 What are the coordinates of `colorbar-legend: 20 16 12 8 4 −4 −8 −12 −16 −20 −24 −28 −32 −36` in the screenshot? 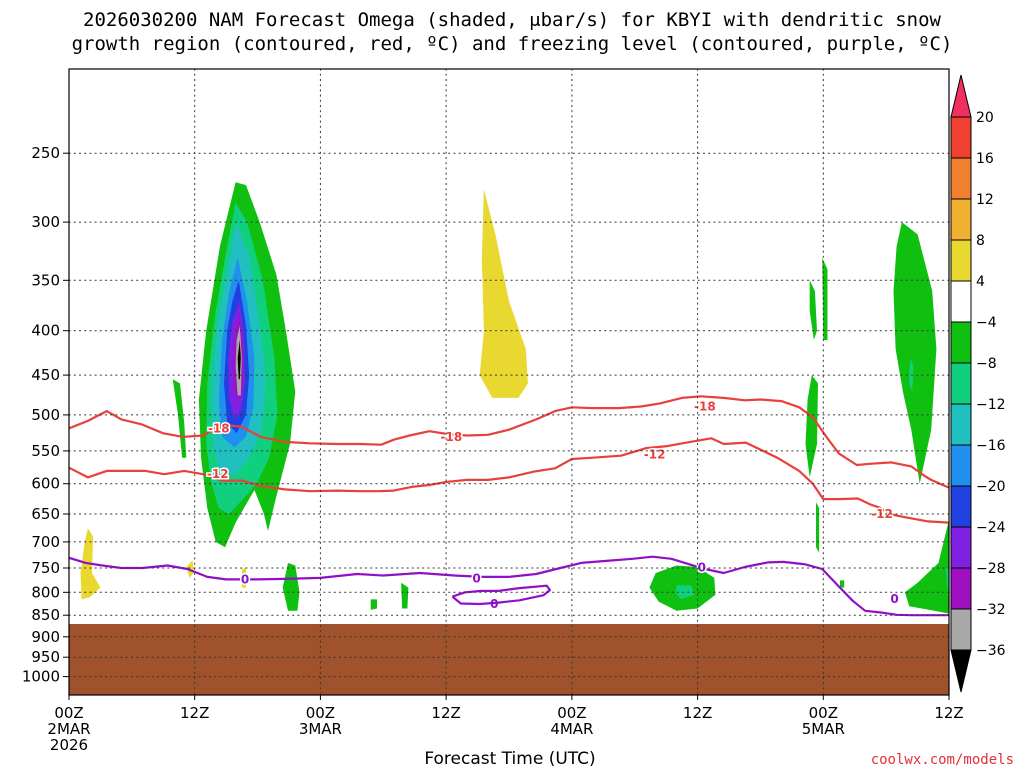 It's located at (978, 383).